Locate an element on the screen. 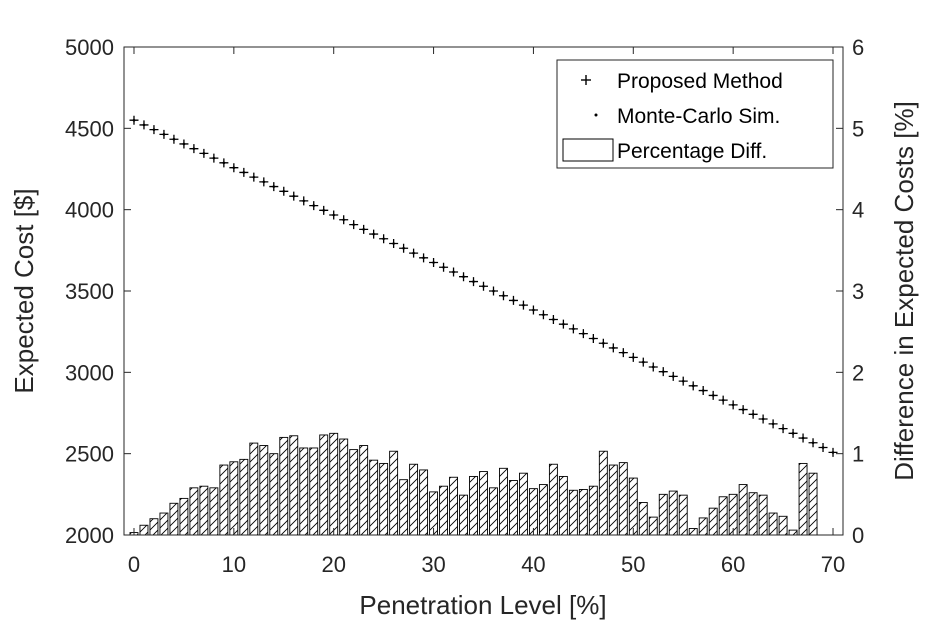 The image size is (937, 625). x-tick-label: 10 is located at coordinates (234, 564).